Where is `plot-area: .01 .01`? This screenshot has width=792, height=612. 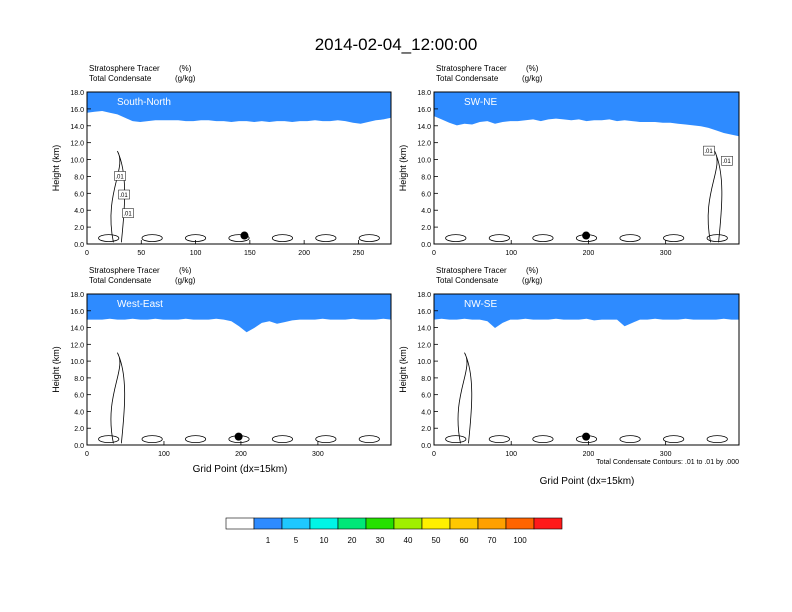 plot-area: .01 .01 is located at coordinates (586, 168).